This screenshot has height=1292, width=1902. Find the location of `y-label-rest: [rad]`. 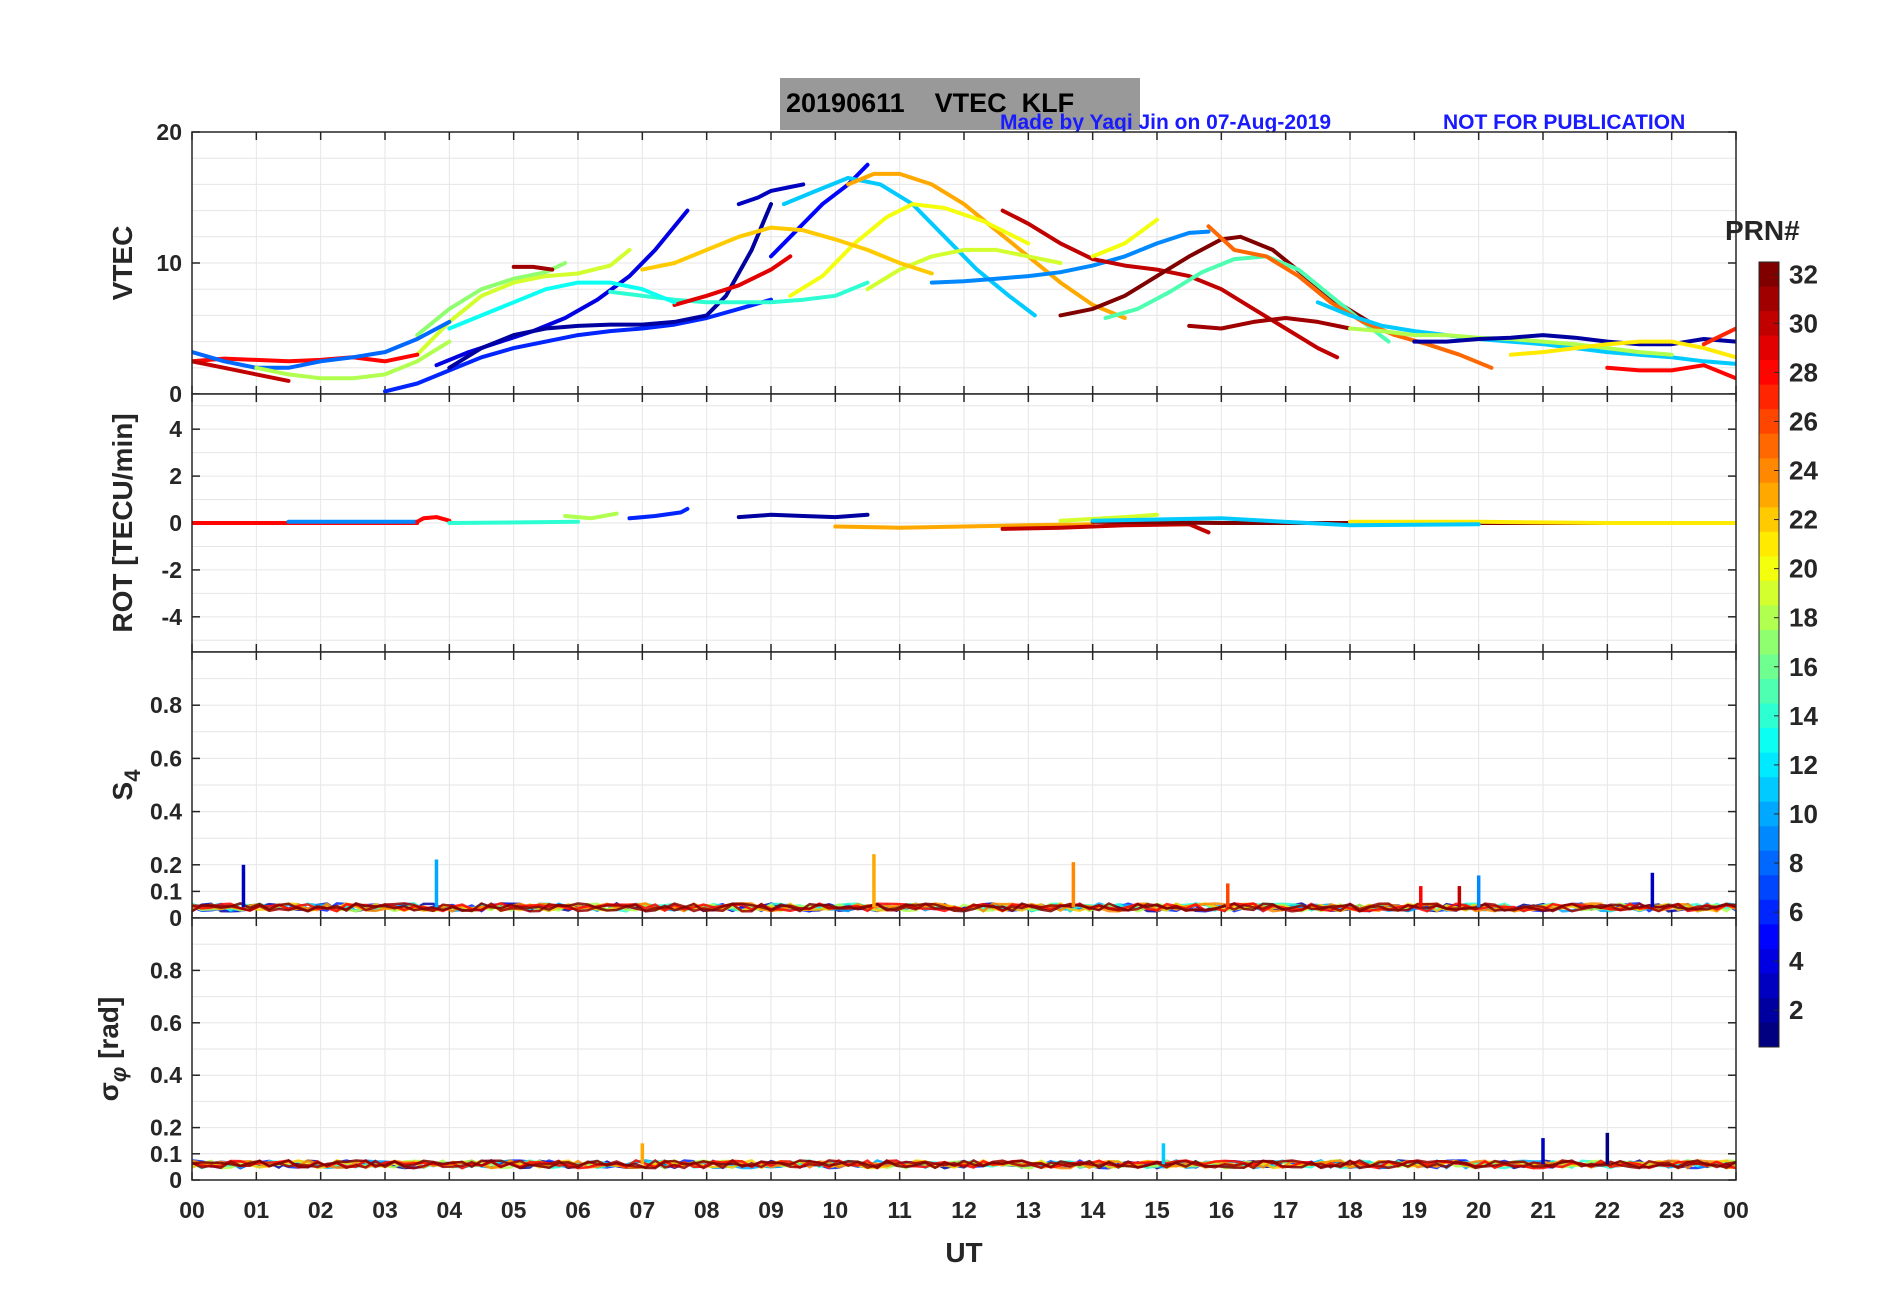

y-label-rest: [rad] is located at coordinates (108, 1032).